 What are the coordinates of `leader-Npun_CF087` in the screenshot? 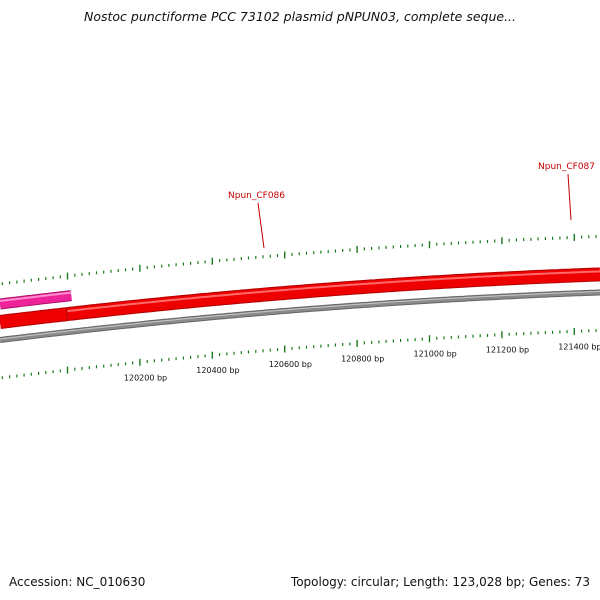 It's located at (569, 197).